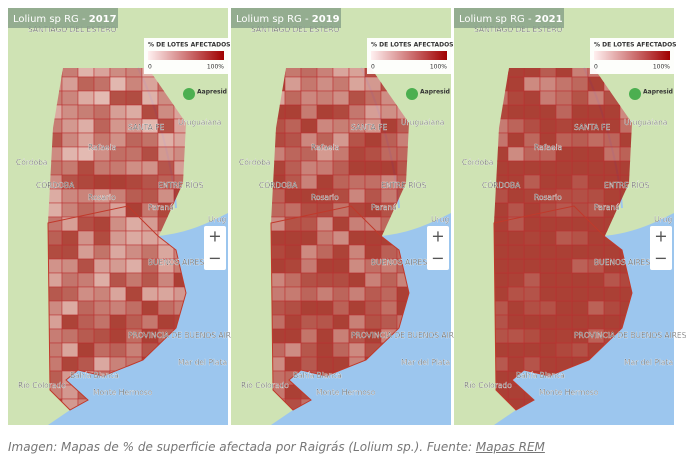 The height and width of the screenshot is (464, 689). I want to click on place-label: Mar del Plata, so click(202, 362).